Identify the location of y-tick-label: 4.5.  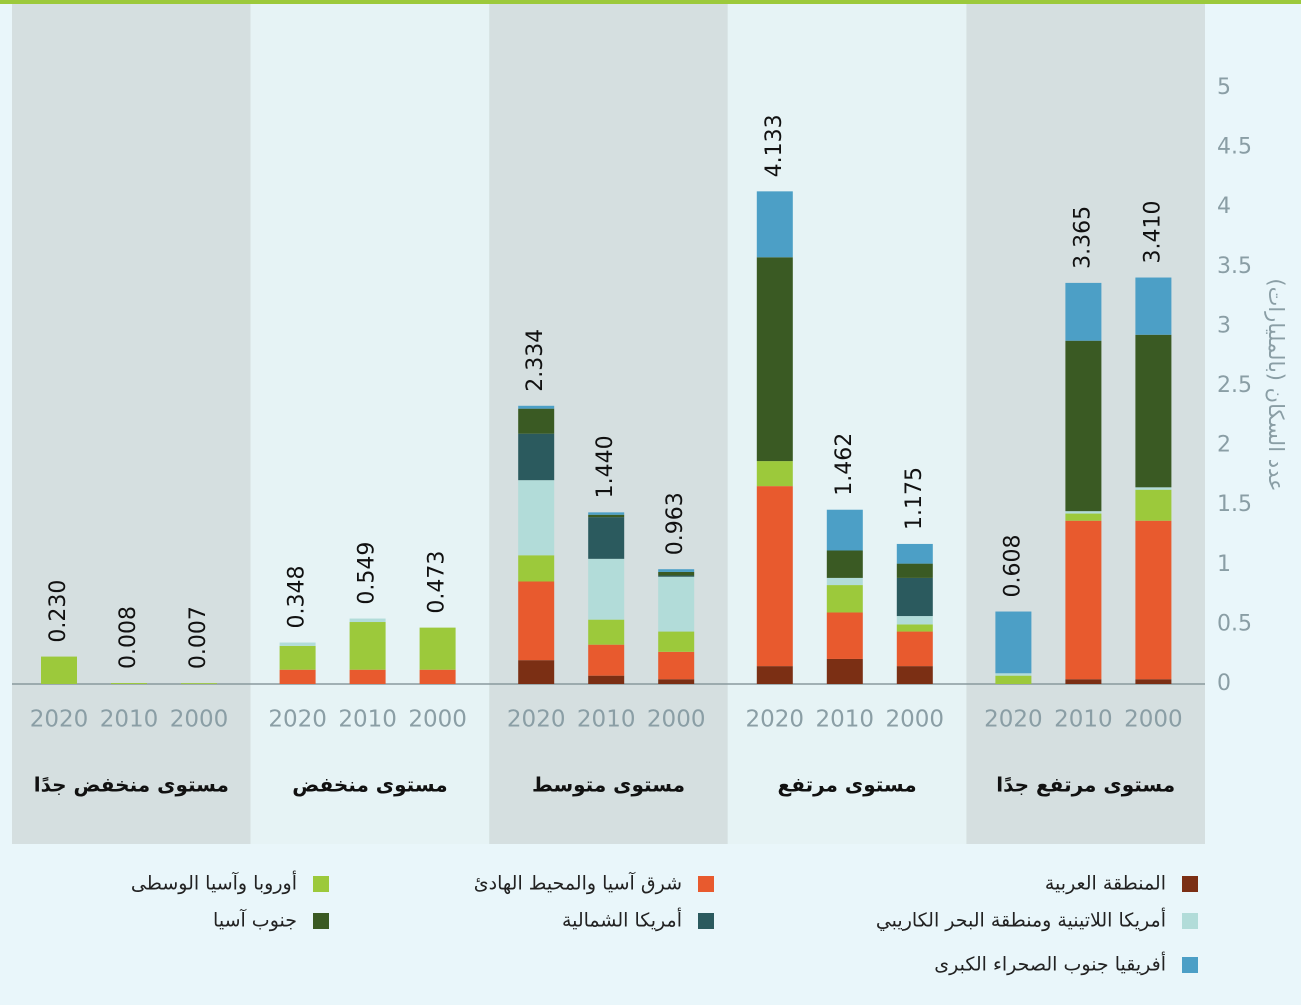
(1234, 147).